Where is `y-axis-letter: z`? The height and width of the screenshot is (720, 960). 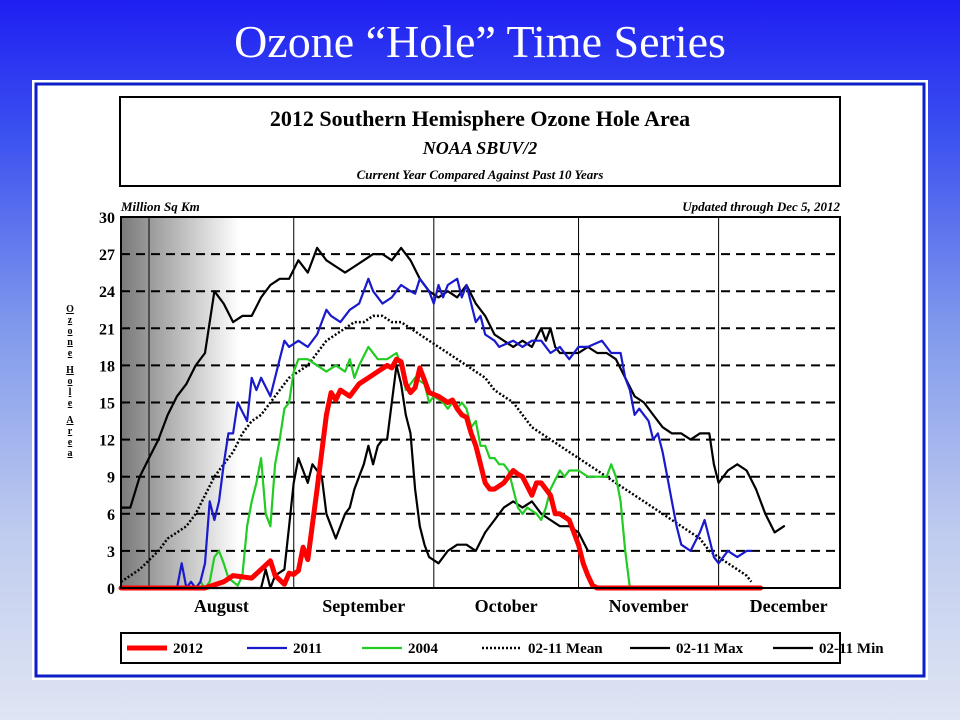 y-axis-letter: z is located at coordinates (70, 320).